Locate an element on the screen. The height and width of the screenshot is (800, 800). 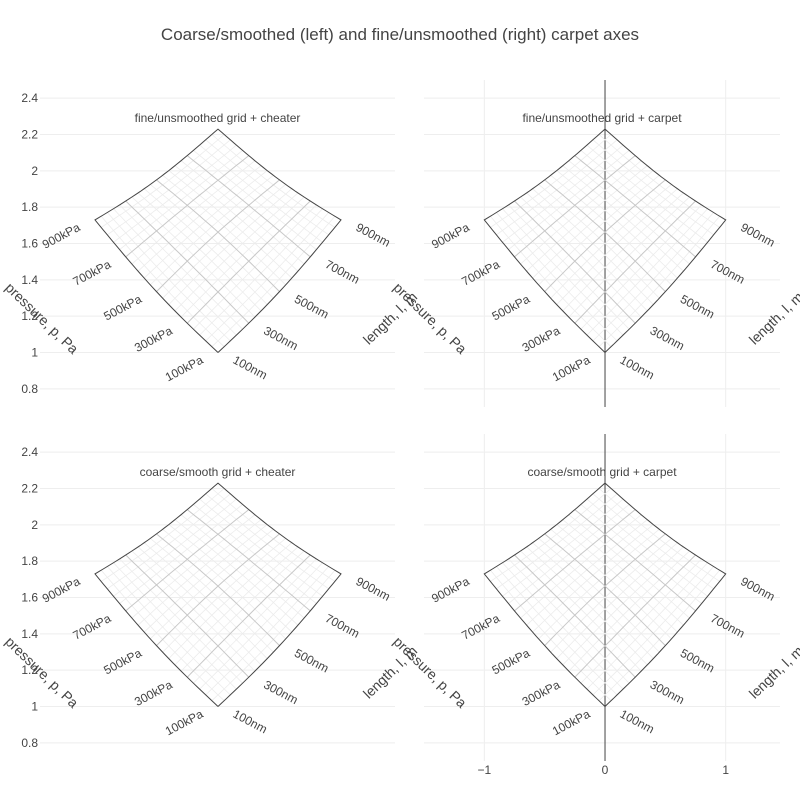
y-tick-label: 2.4 is located at coordinates (29, 452).